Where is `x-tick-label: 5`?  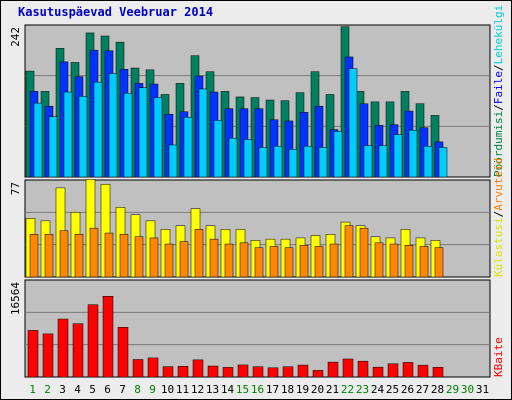 x-tick-label: 5 is located at coordinates (92, 389).